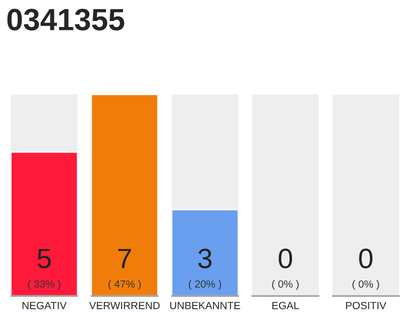  What do you see at coordinates (44, 258) in the screenshot?
I see `data-label: 5` at bounding box center [44, 258].